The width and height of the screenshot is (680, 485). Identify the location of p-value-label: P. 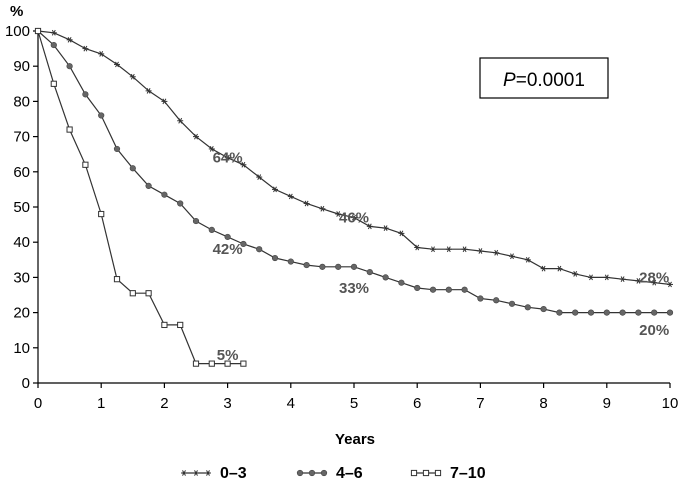
(509, 80).